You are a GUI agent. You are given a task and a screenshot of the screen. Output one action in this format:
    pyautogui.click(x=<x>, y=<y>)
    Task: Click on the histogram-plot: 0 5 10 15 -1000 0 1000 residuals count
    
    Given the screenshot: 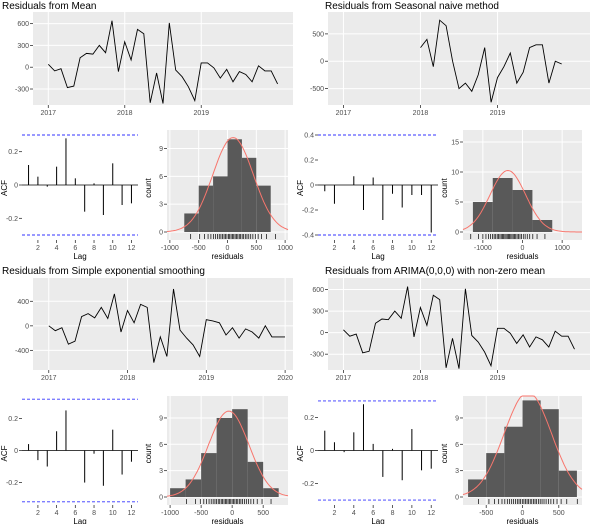 What is the action you would take?
    pyautogui.click(x=511, y=195)
    